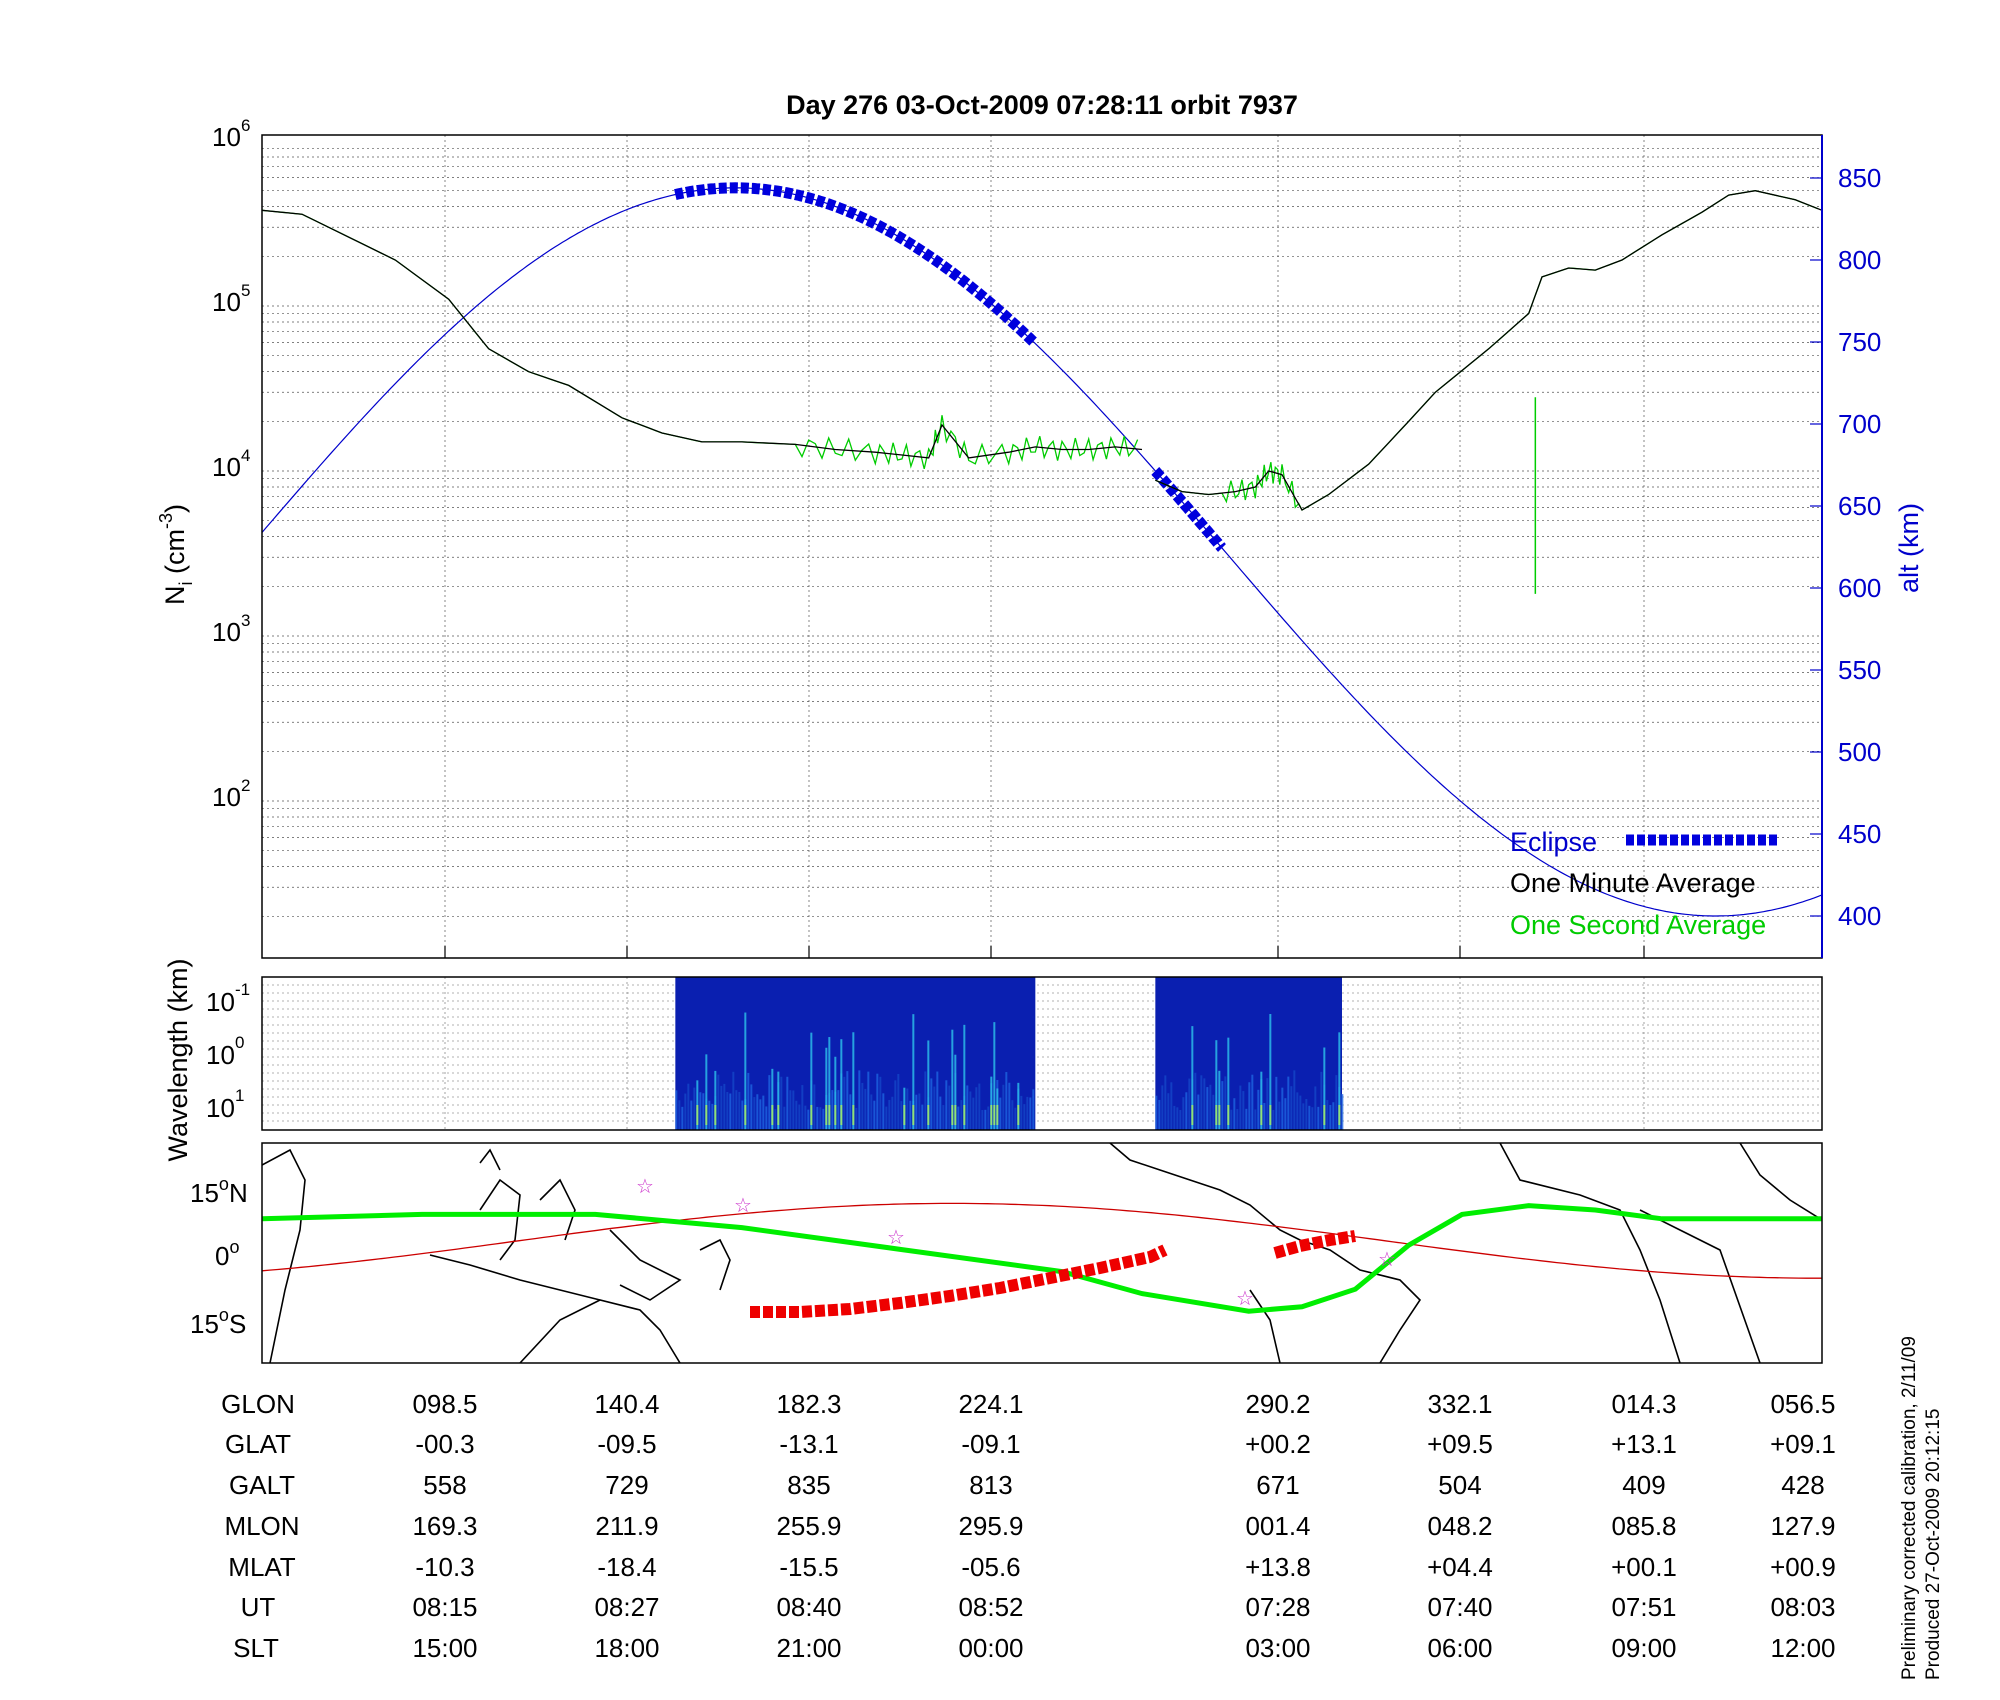  I want to click on table-cell: 211.9, so click(626, 1526).